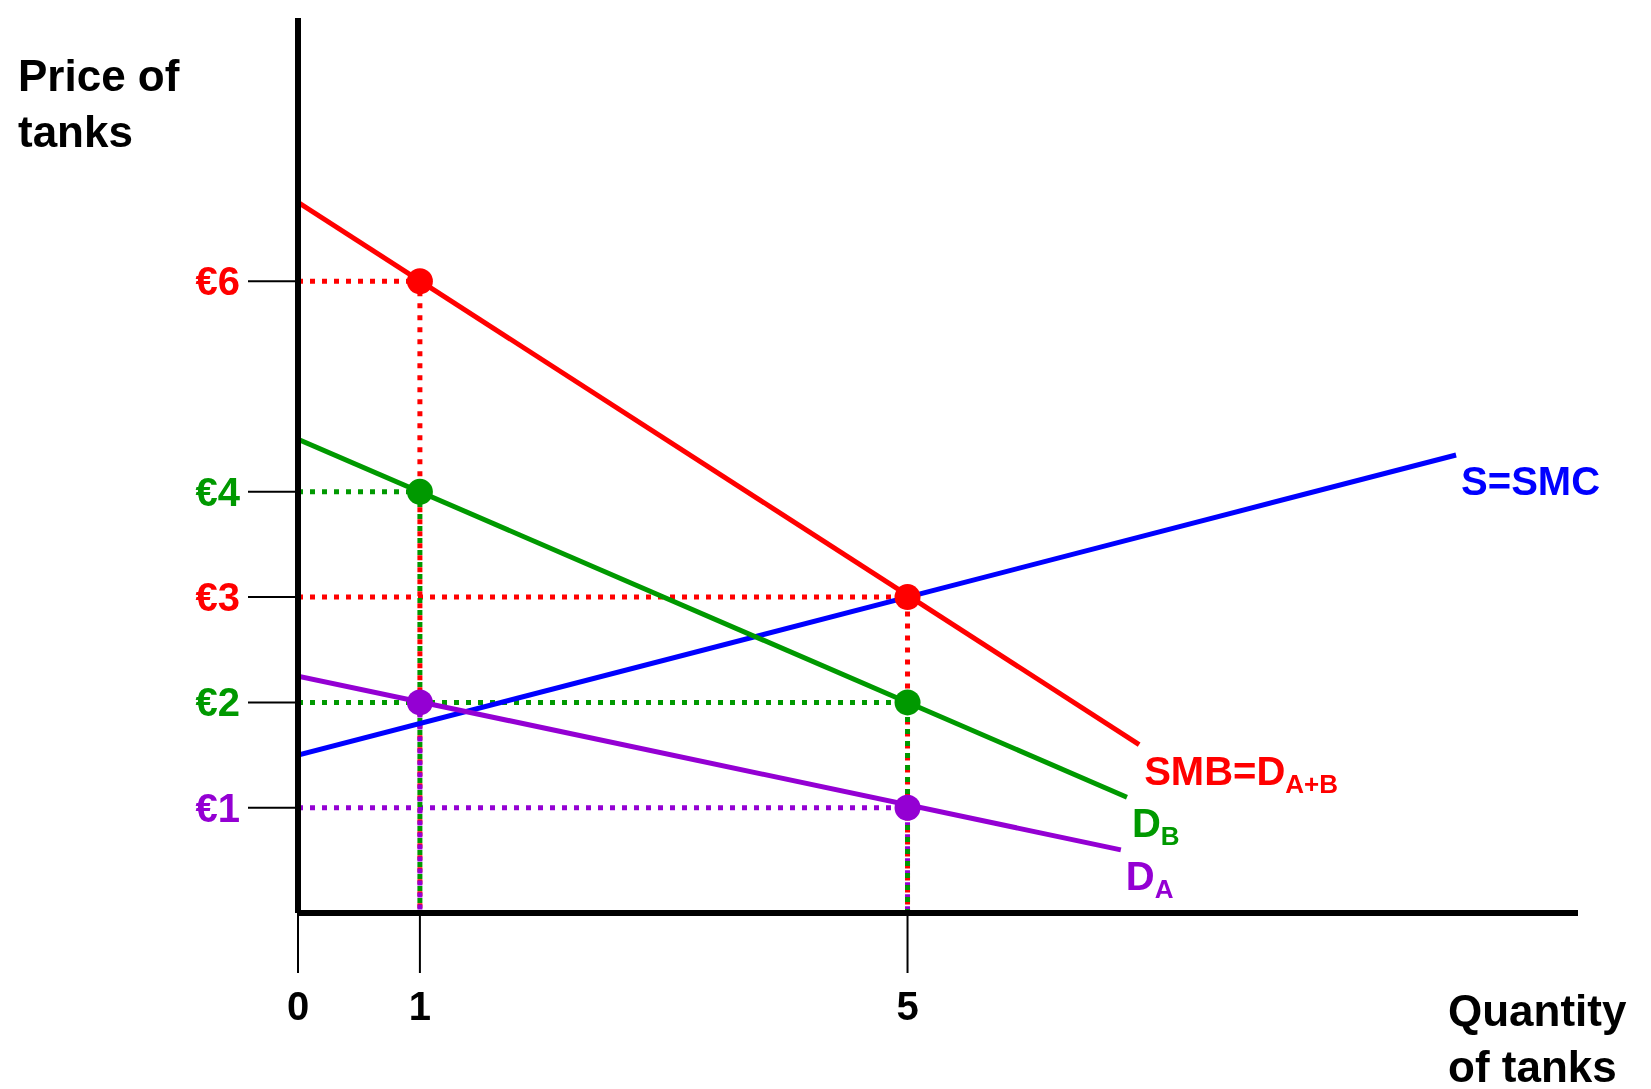 Image resolution: width=1651 pixels, height=1089 pixels. What do you see at coordinates (217, 281) in the screenshot?
I see `y-tick-label: €6` at bounding box center [217, 281].